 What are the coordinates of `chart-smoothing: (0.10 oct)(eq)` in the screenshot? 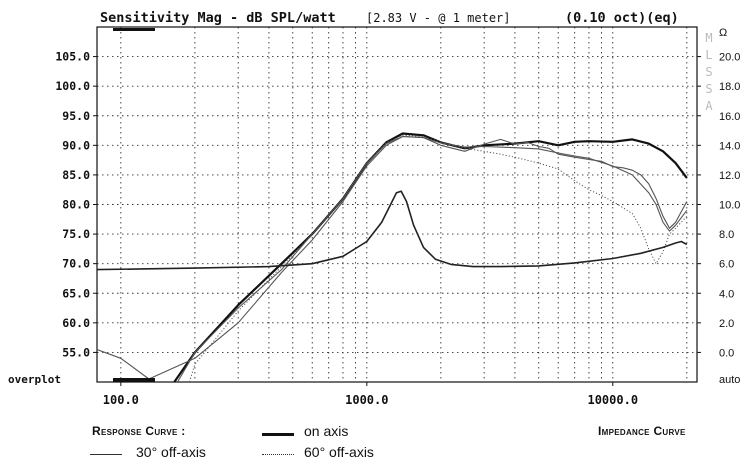 It's located at (622, 18).